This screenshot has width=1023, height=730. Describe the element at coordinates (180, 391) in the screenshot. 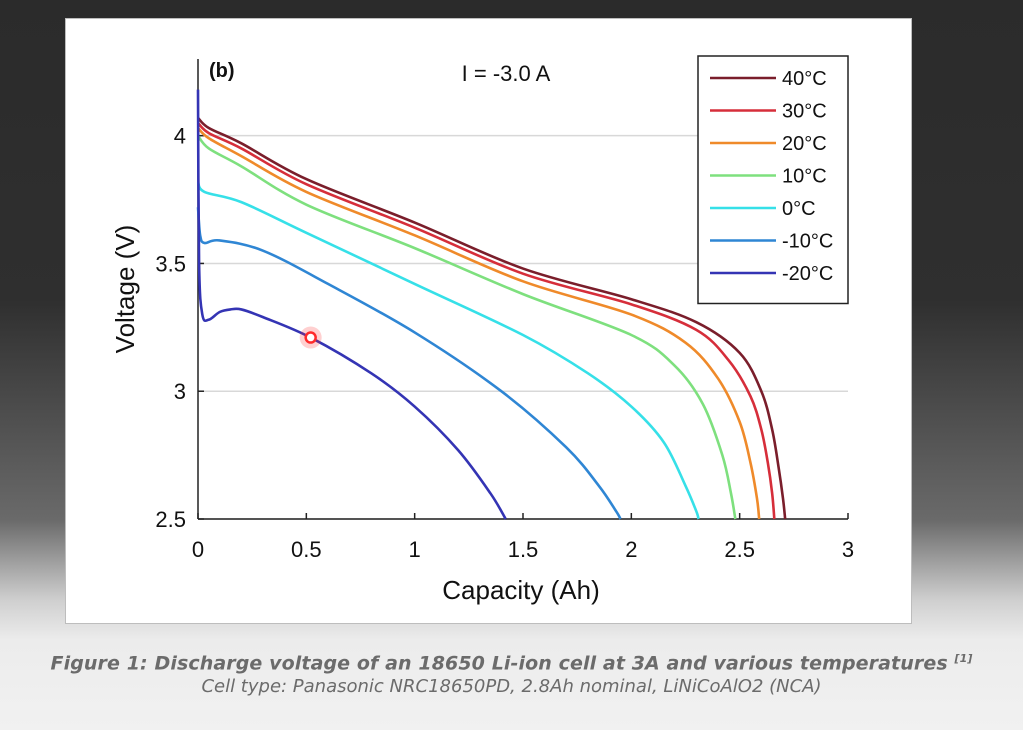

I see `y-tick-label: 3` at that location.